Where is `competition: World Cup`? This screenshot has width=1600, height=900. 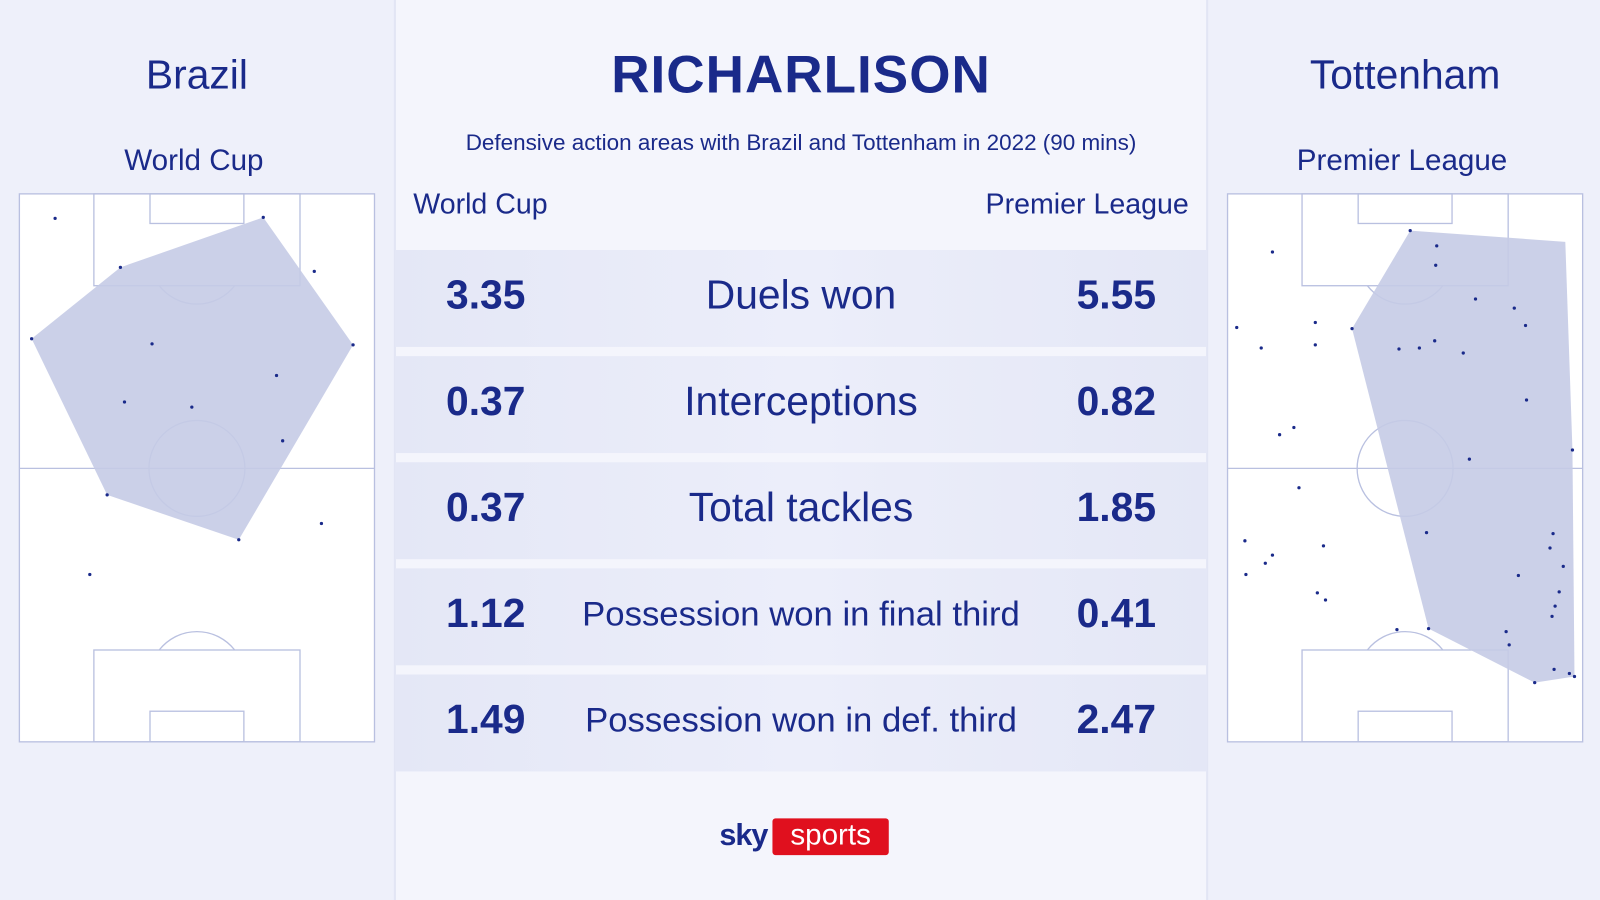
competition: World Cup is located at coordinates (193, 160).